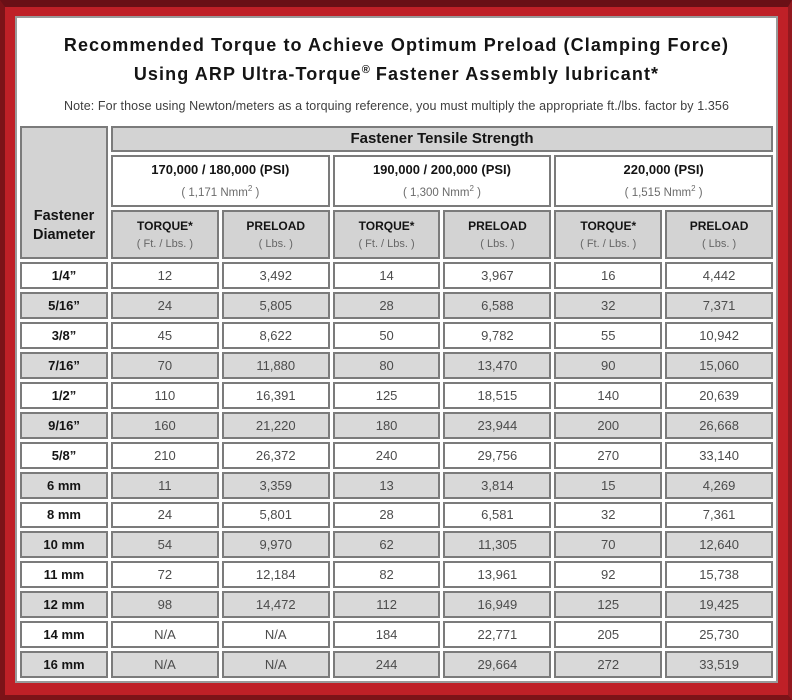 The width and height of the screenshot is (792, 700). I want to click on preload-value-cell: 9,970, so click(275, 545).